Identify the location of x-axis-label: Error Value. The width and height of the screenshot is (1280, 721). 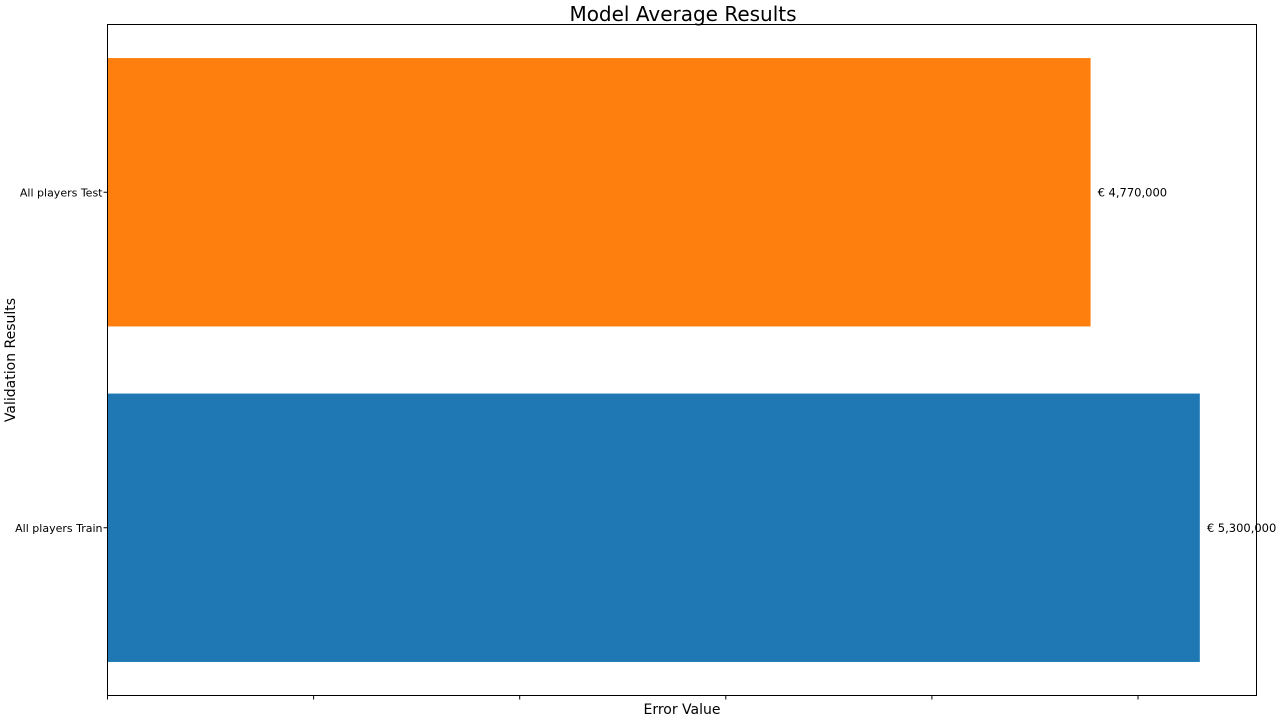
(681, 710).